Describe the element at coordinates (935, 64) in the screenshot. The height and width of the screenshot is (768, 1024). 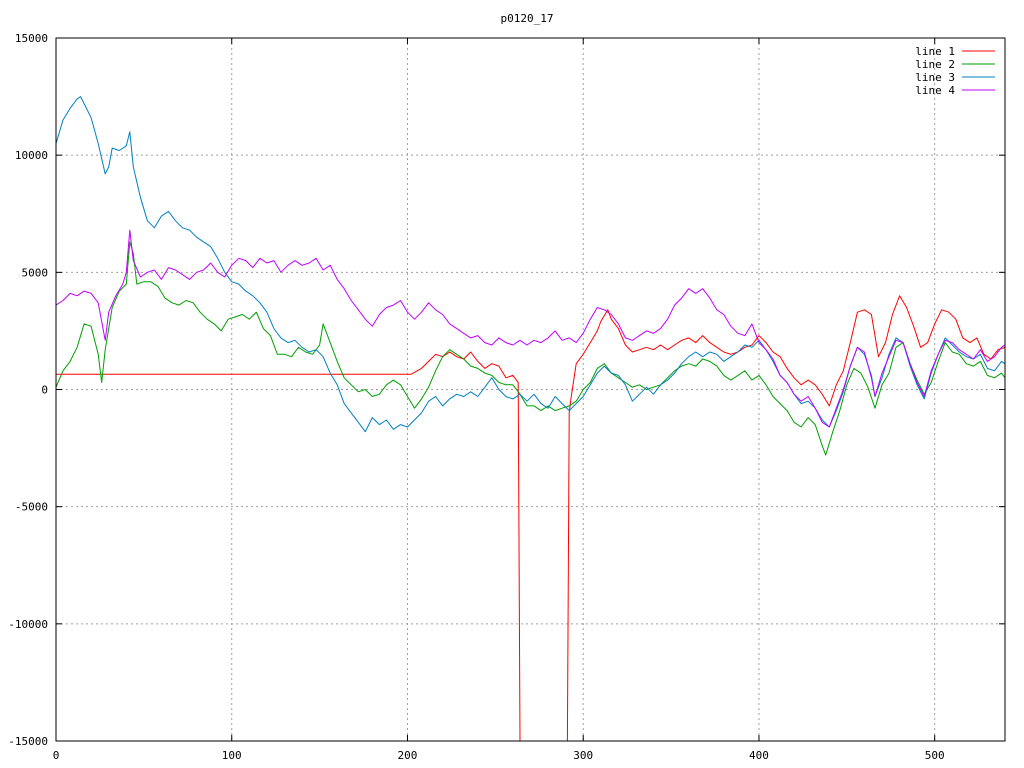
I see `legend-label-2: line 2` at that location.